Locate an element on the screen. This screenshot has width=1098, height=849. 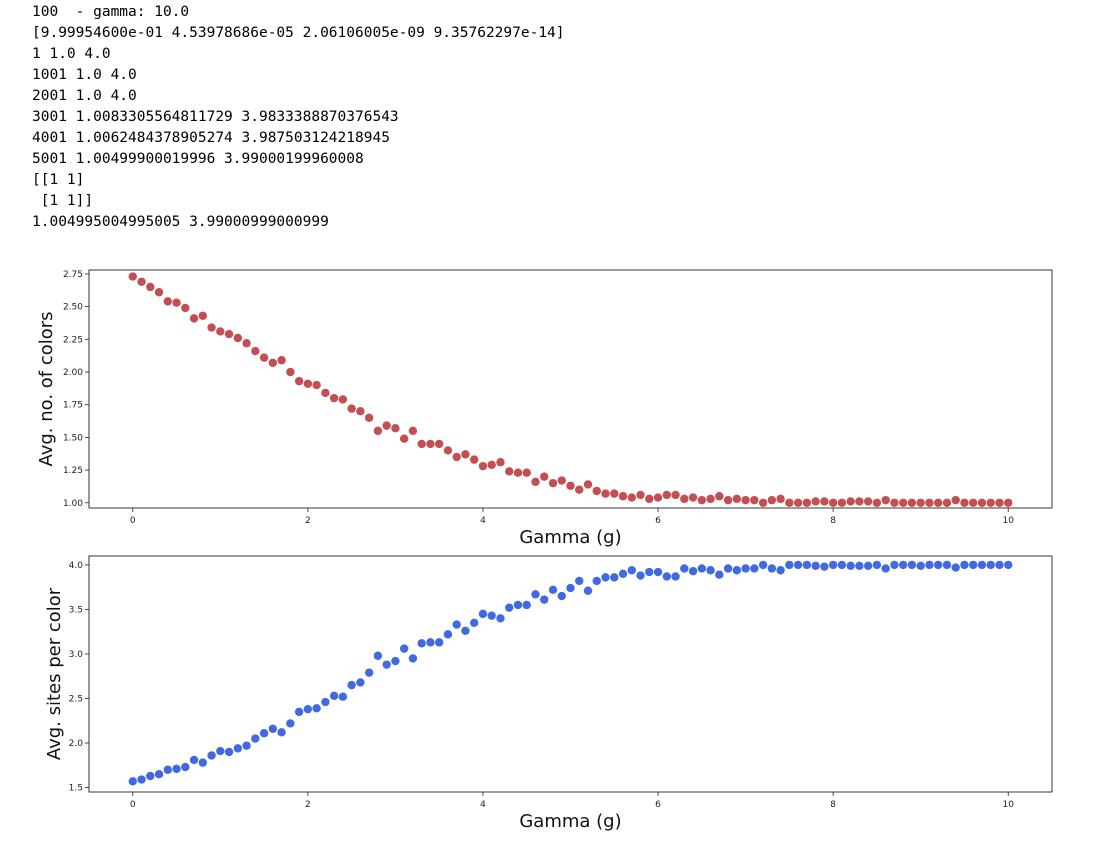
x-tick-label: 4 is located at coordinates (483, 805).